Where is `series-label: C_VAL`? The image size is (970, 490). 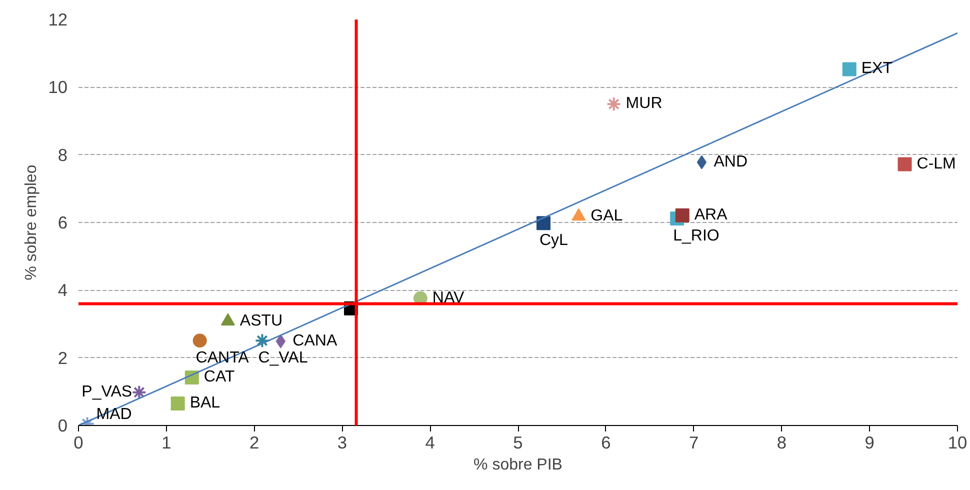 series-label: C_VAL is located at coordinates (283, 358).